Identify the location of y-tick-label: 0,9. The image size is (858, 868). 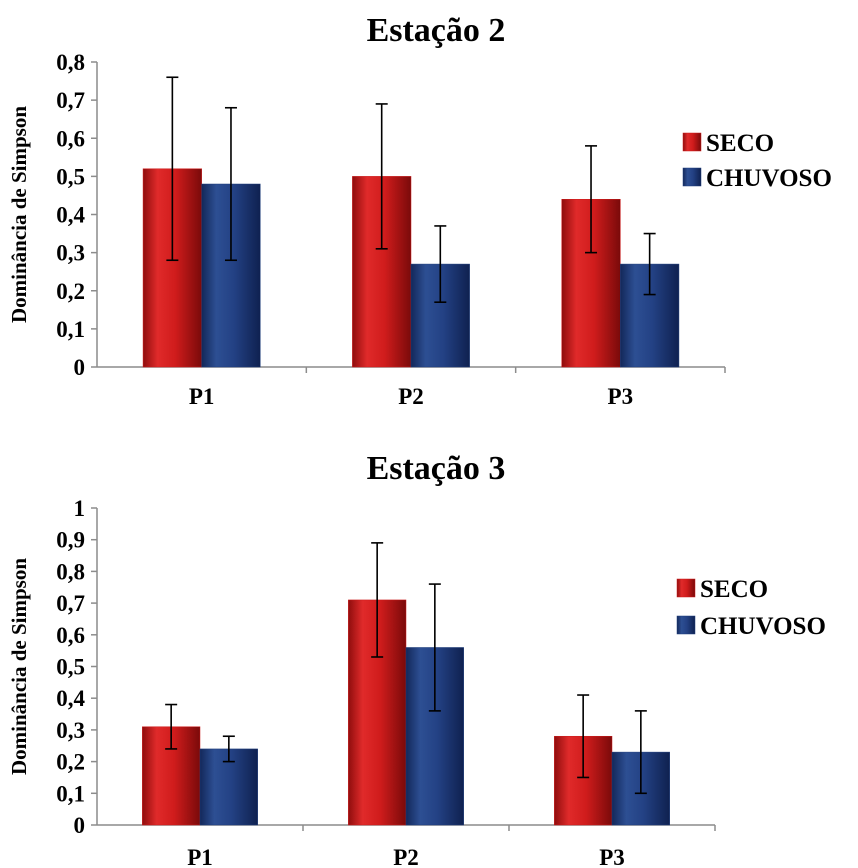
(70, 540).